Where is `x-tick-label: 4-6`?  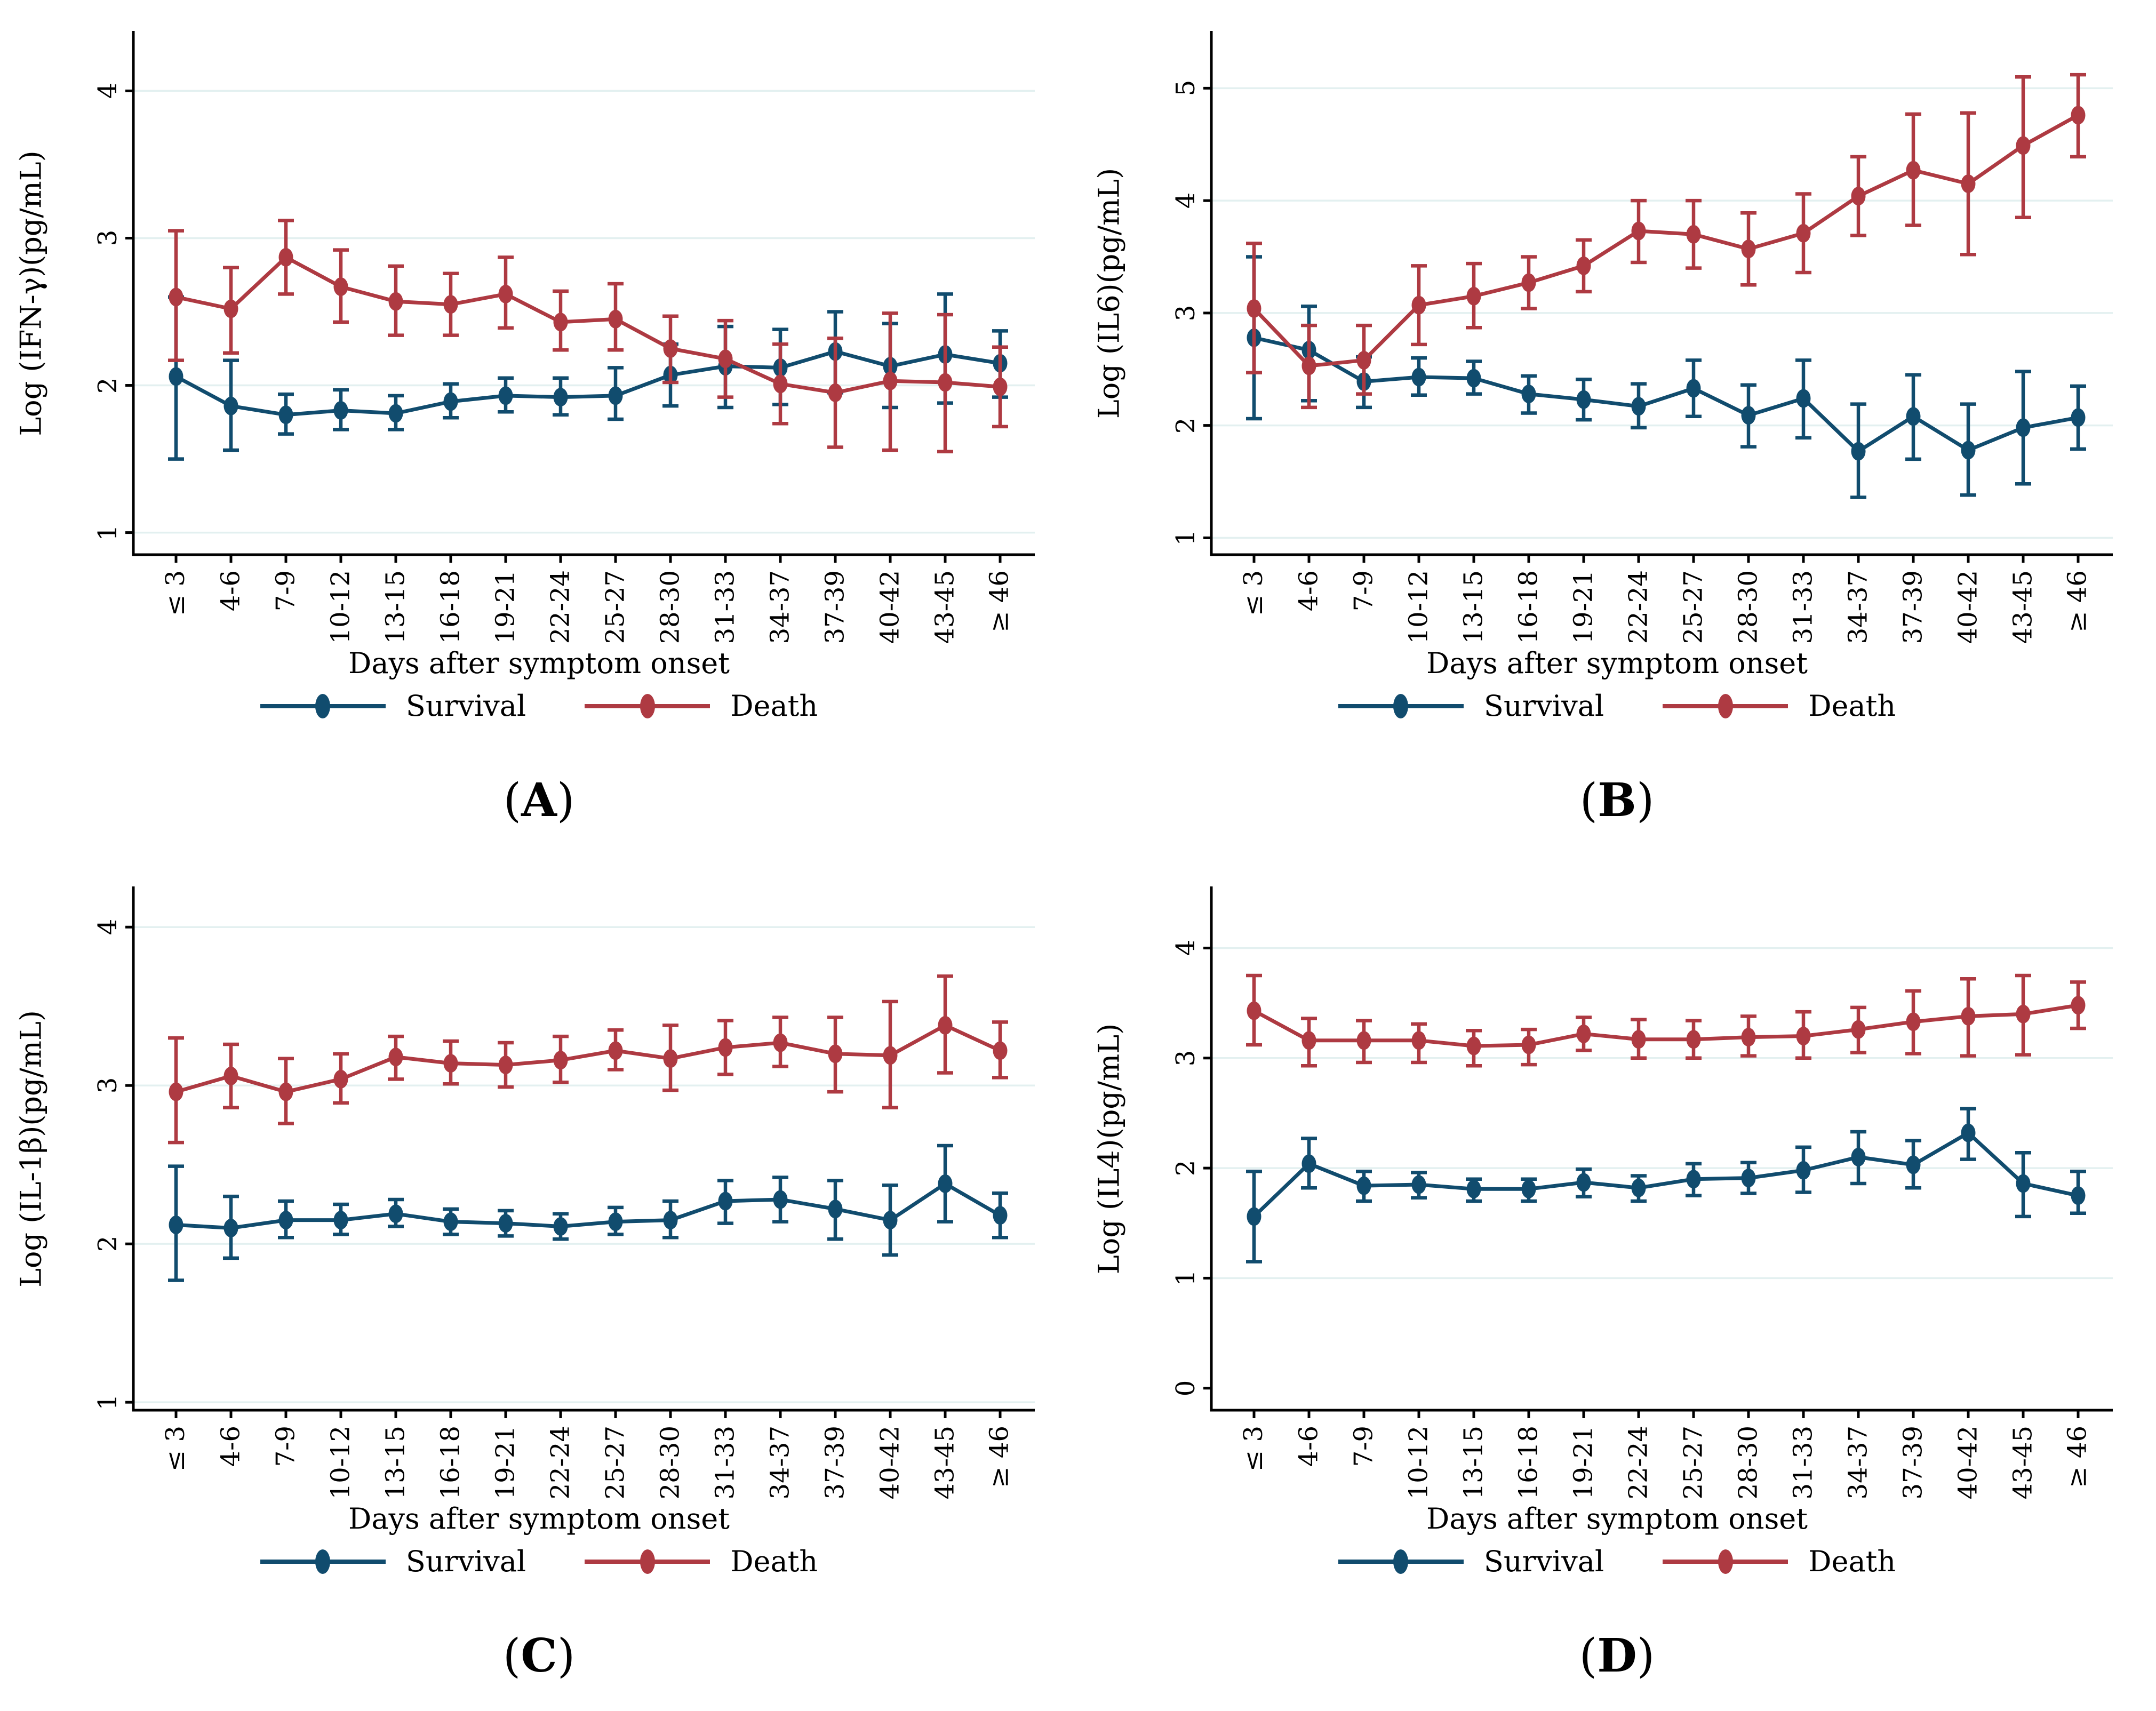
x-tick-label: 4-6 is located at coordinates (230, 591).